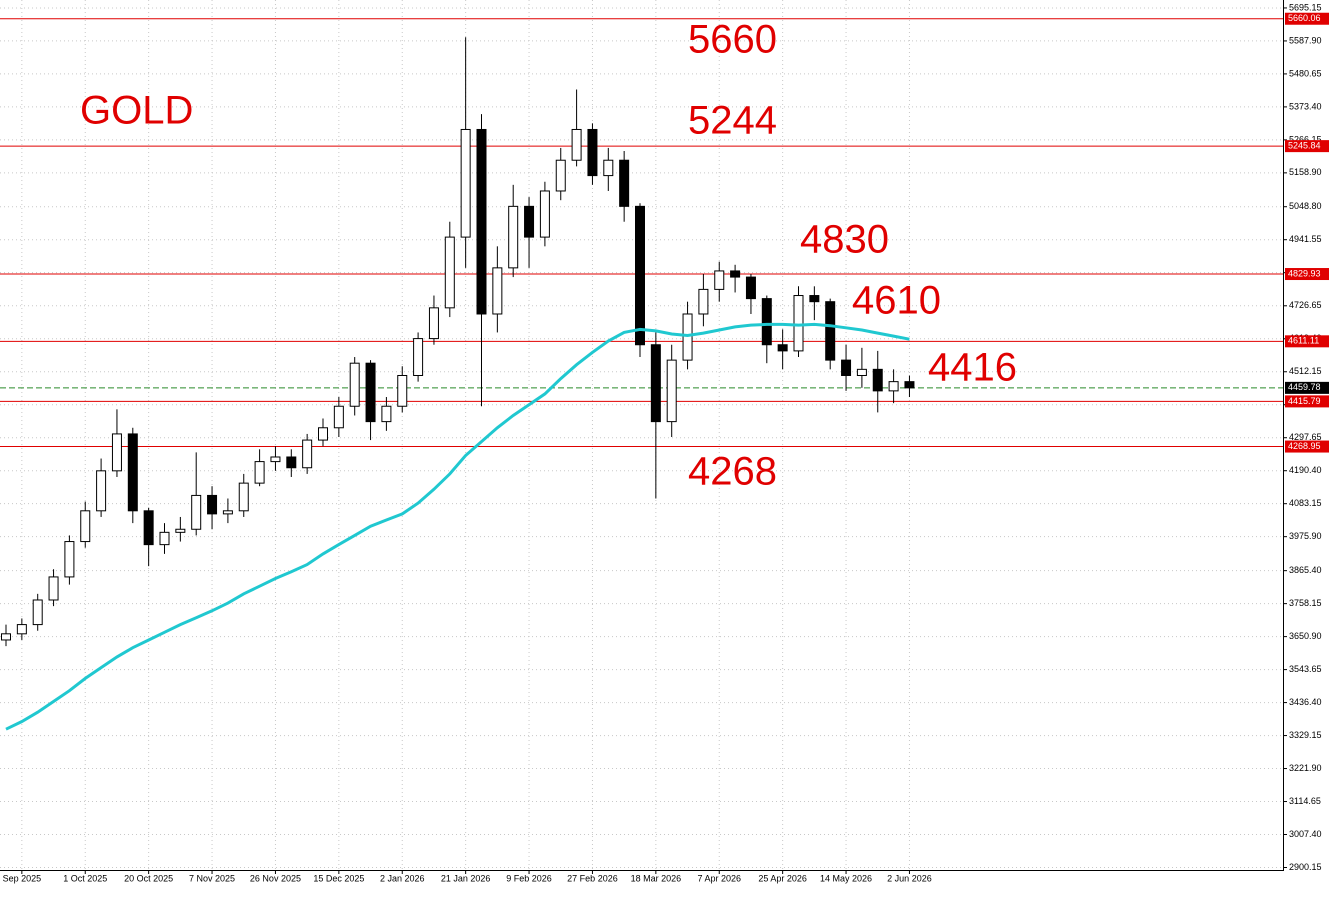 This screenshot has width=1331, height=897. Describe the element at coordinates (1305, 702) in the screenshot. I see `y-tick-label: 3436.40` at that location.